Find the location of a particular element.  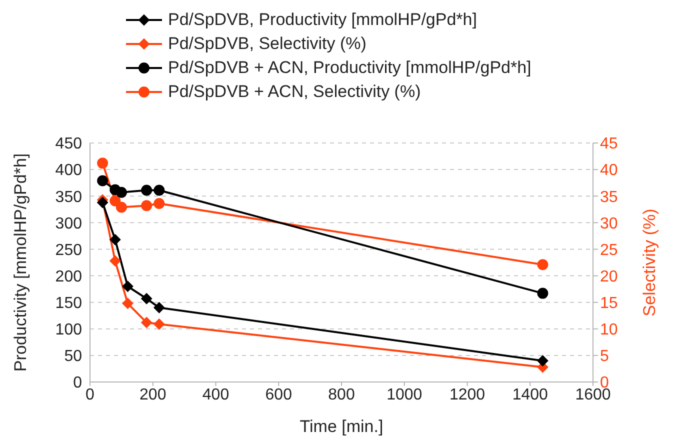

x-tick-label: 1000 is located at coordinates (404, 395).